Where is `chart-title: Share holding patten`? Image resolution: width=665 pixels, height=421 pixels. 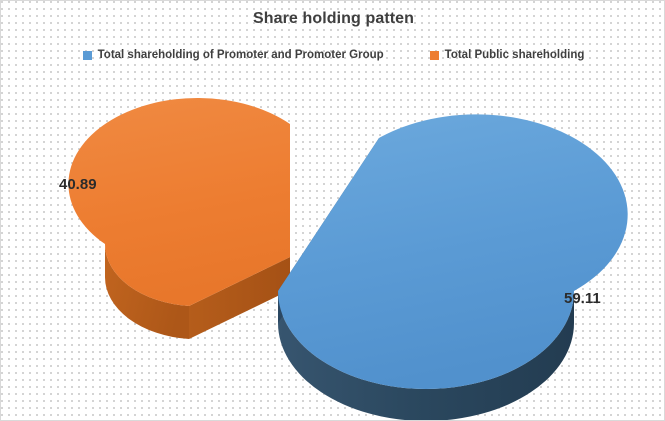 chart-title: Share holding patten is located at coordinates (333, 18).